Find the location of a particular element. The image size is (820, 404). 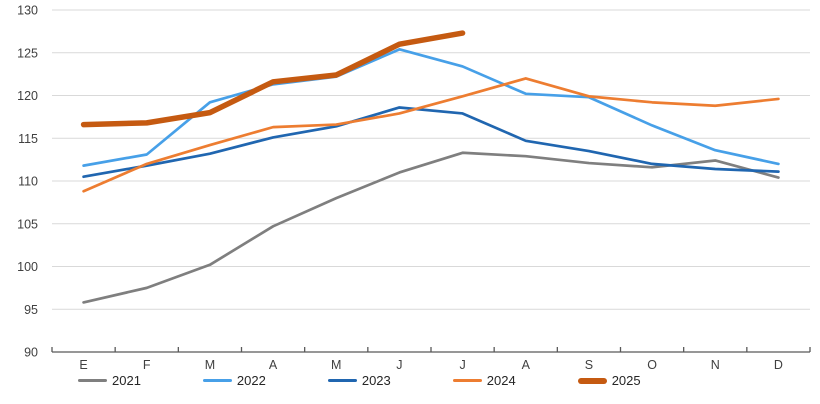

legend-item-2025: 2025 is located at coordinates (609, 380).